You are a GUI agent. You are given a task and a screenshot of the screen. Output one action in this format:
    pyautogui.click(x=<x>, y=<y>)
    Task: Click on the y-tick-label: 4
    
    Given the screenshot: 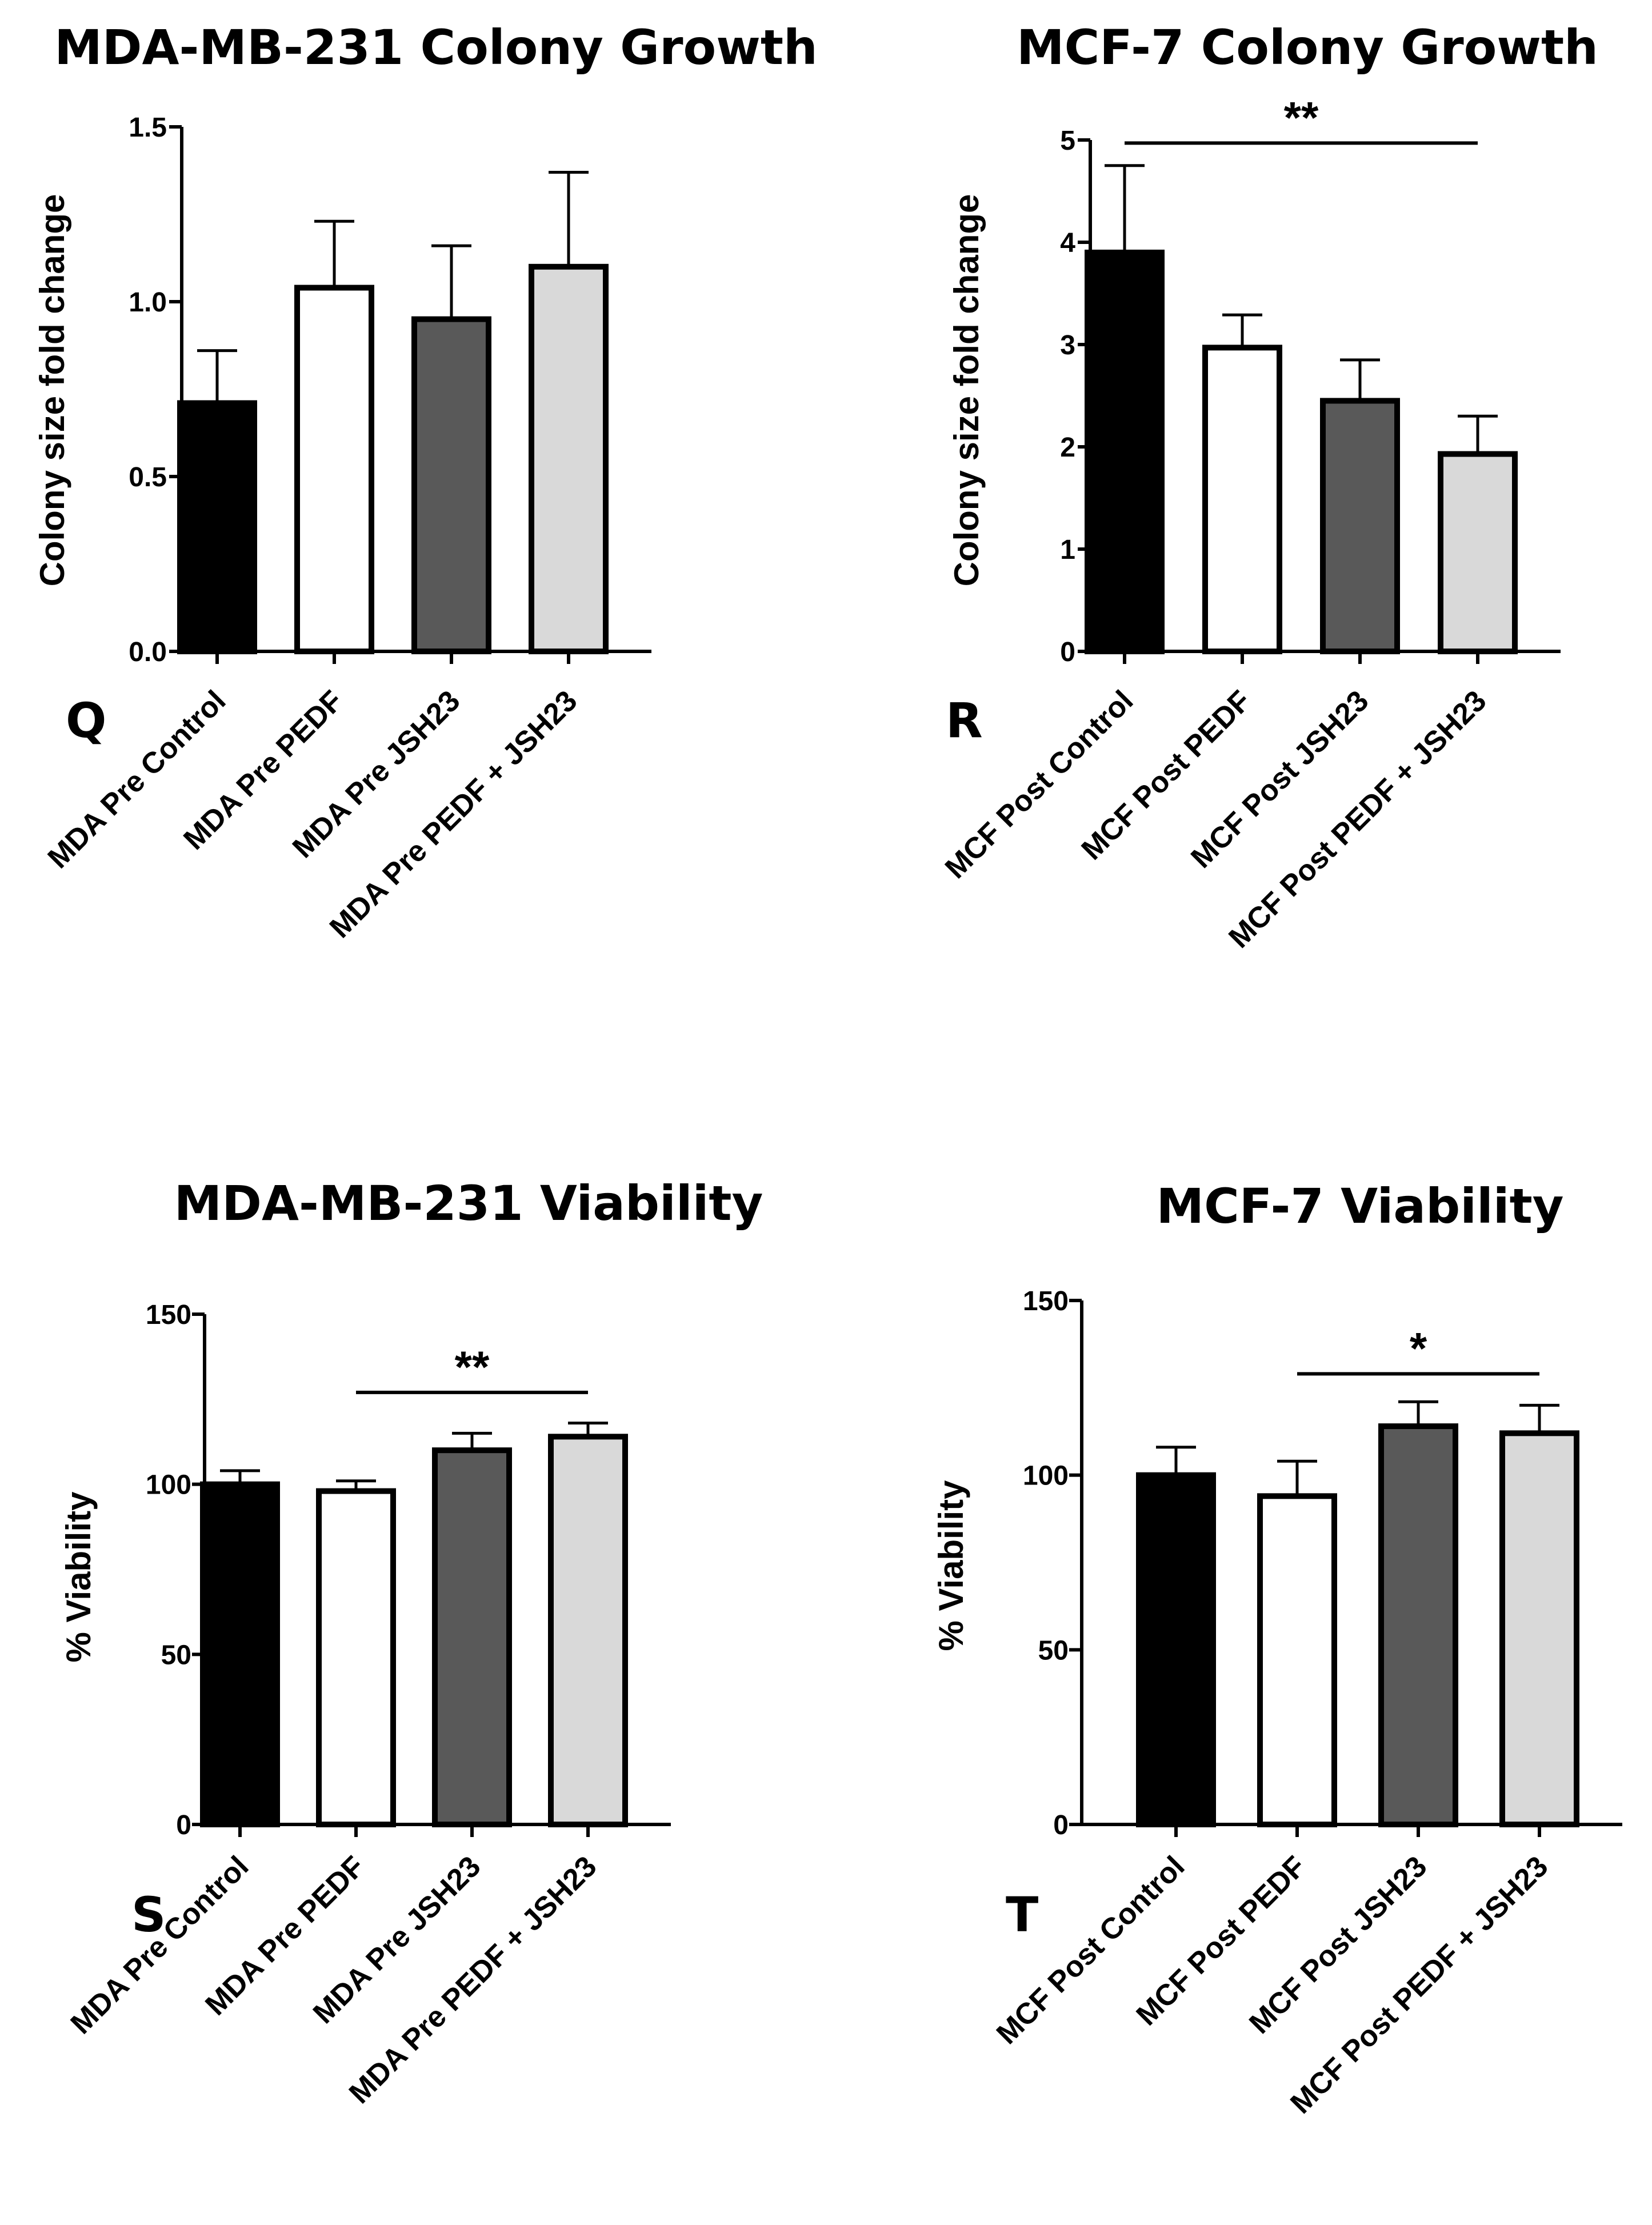 What is the action you would take?
    pyautogui.click(x=1067, y=243)
    